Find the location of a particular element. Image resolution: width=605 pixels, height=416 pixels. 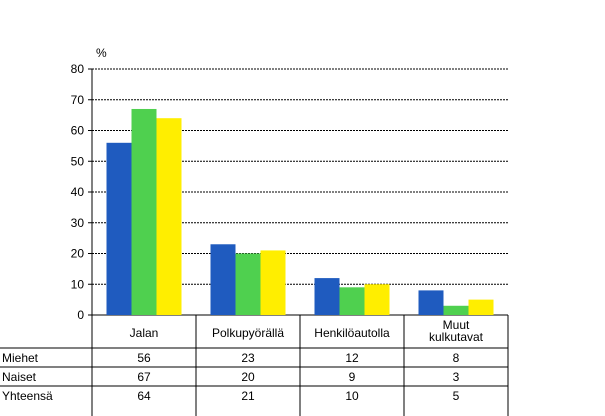

data-label: 64 is located at coordinates (144, 396).